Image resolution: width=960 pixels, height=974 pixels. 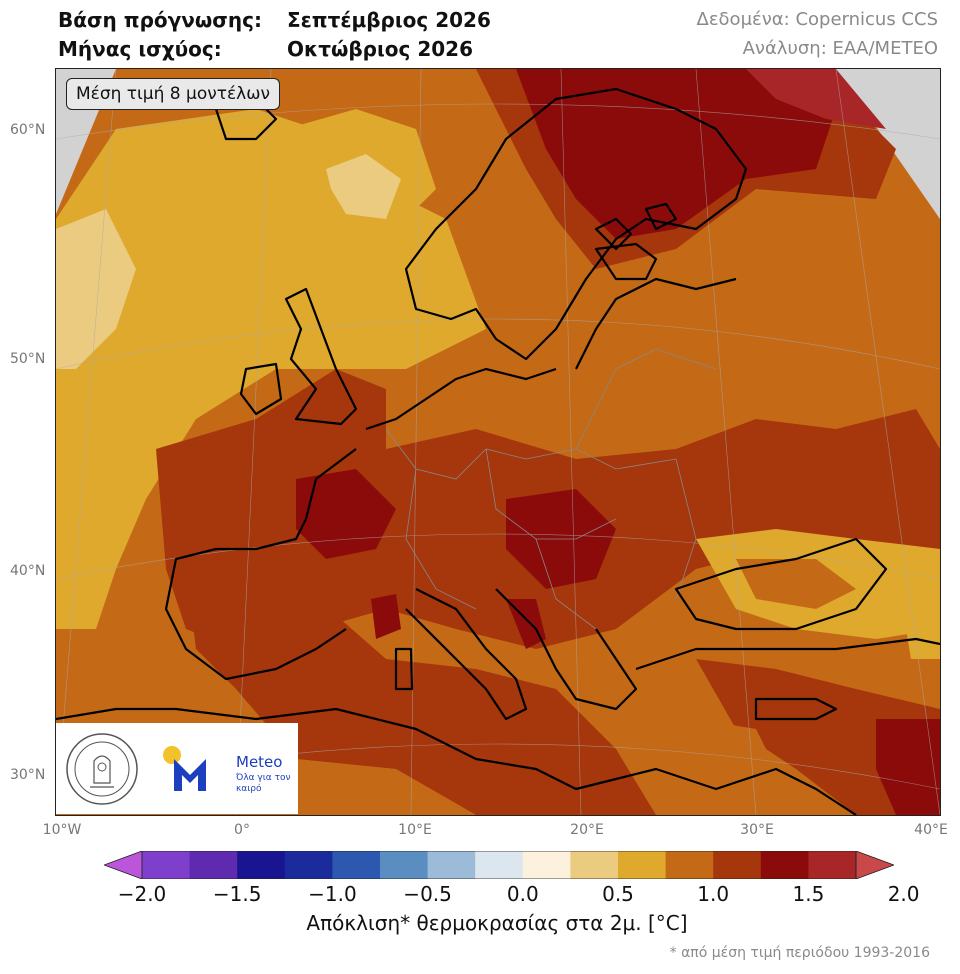 What do you see at coordinates (799, 953) in the screenshot?
I see `colorbar-footnote: * από μέση τιμή περιόδου 1993-2016` at bounding box center [799, 953].